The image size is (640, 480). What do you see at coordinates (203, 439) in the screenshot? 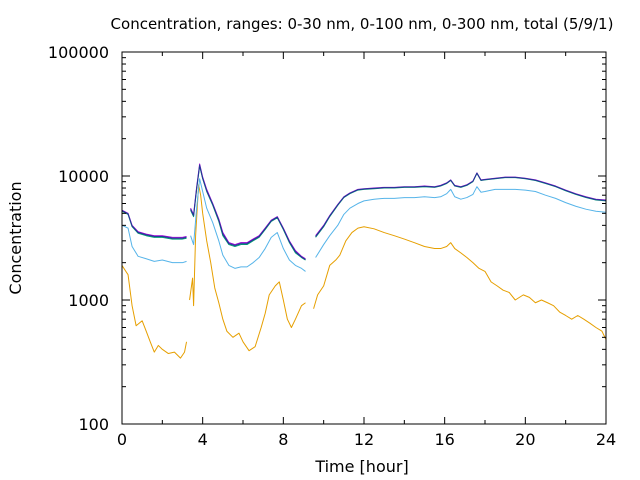
I see `x-tick-label: 4` at bounding box center [203, 439].